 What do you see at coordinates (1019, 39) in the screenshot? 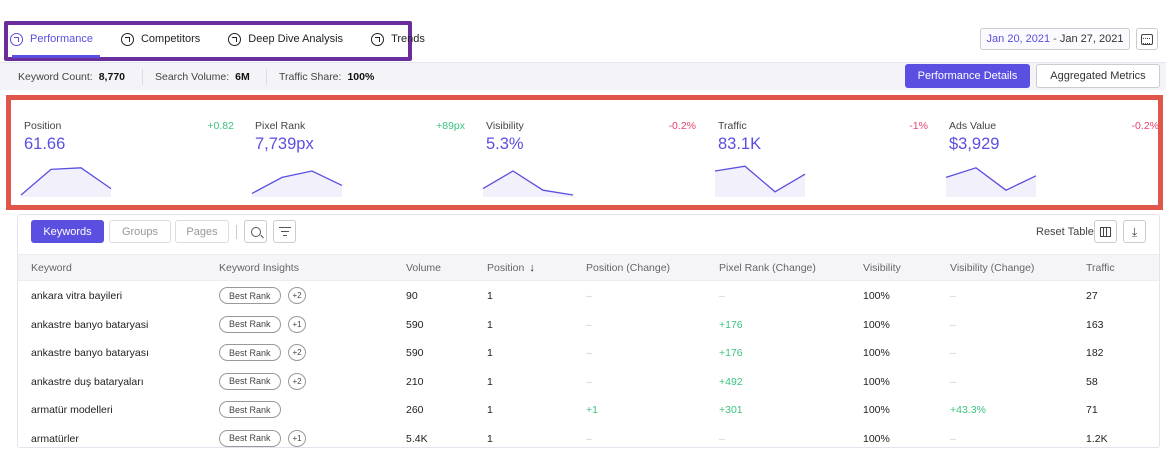
I see `date-start: Jan 20, 2021` at bounding box center [1019, 39].